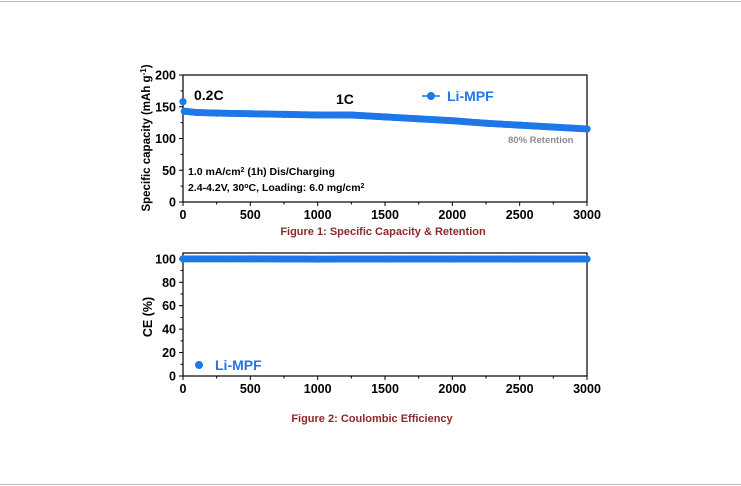  I want to click on chart1-y-axis: 0 50 100 150 200, so click(169, 139).